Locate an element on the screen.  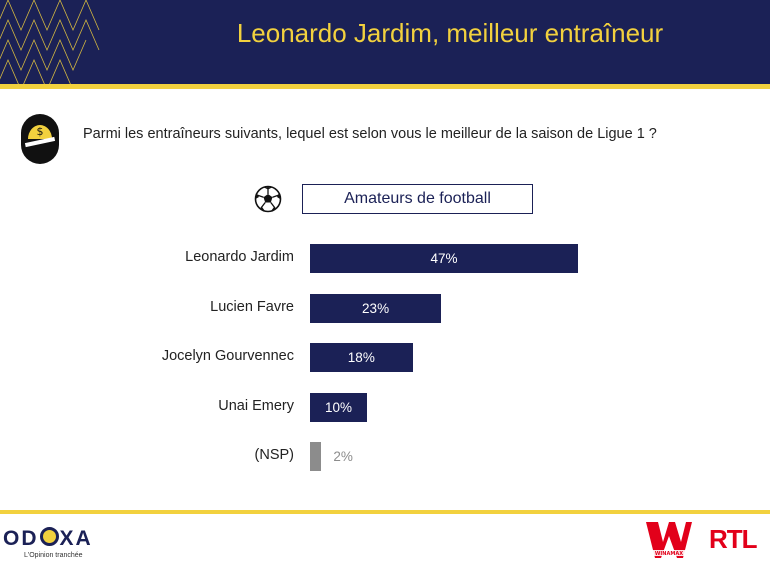
odoxa-logo: OD XA is located at coordinates (48, 538).